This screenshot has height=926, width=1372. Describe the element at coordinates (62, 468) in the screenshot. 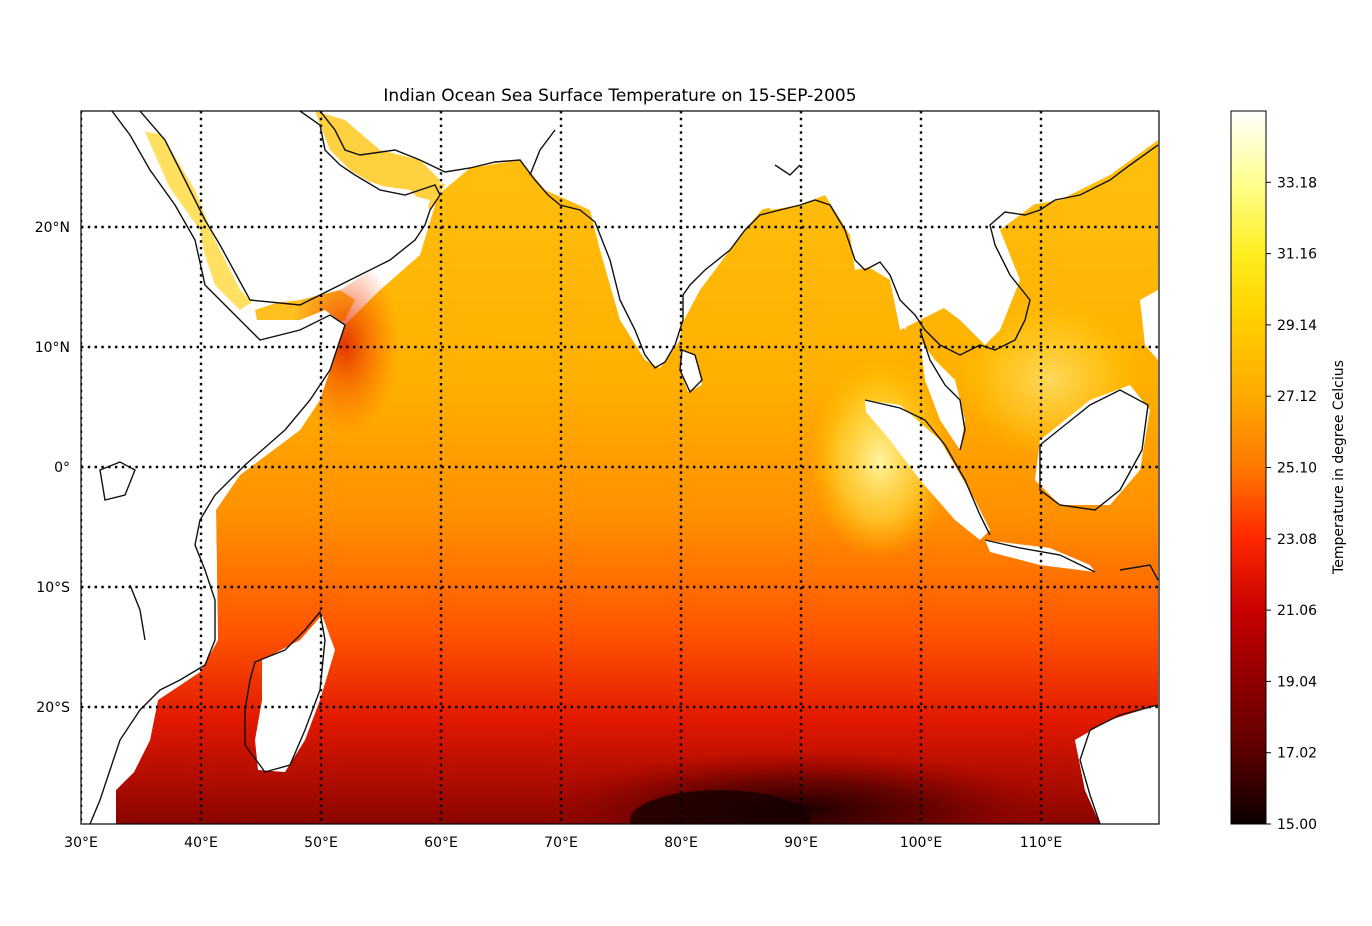

I see `y-tick-label: 0°` at that location.